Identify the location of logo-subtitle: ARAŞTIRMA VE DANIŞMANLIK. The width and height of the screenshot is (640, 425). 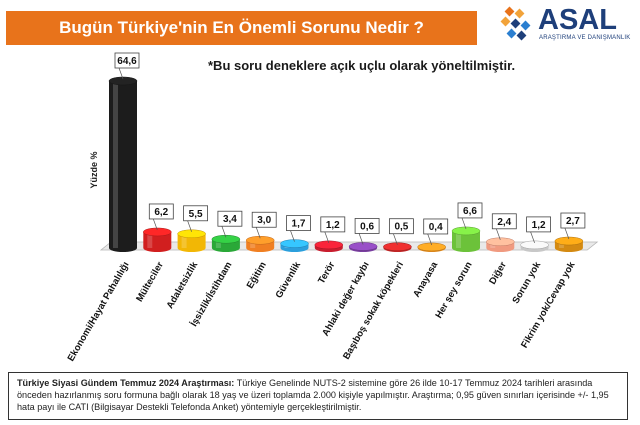
(585, 38).